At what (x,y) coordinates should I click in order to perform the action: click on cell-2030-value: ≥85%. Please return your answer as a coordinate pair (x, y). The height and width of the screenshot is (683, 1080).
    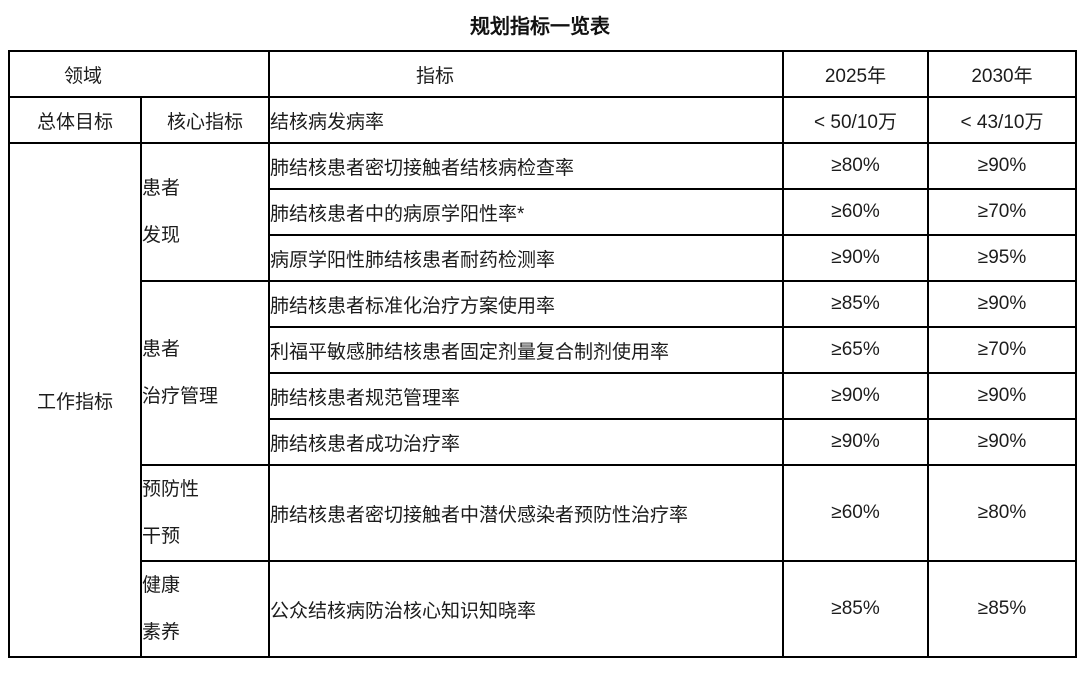
    Looking at the image, I should click on (1002, 609).